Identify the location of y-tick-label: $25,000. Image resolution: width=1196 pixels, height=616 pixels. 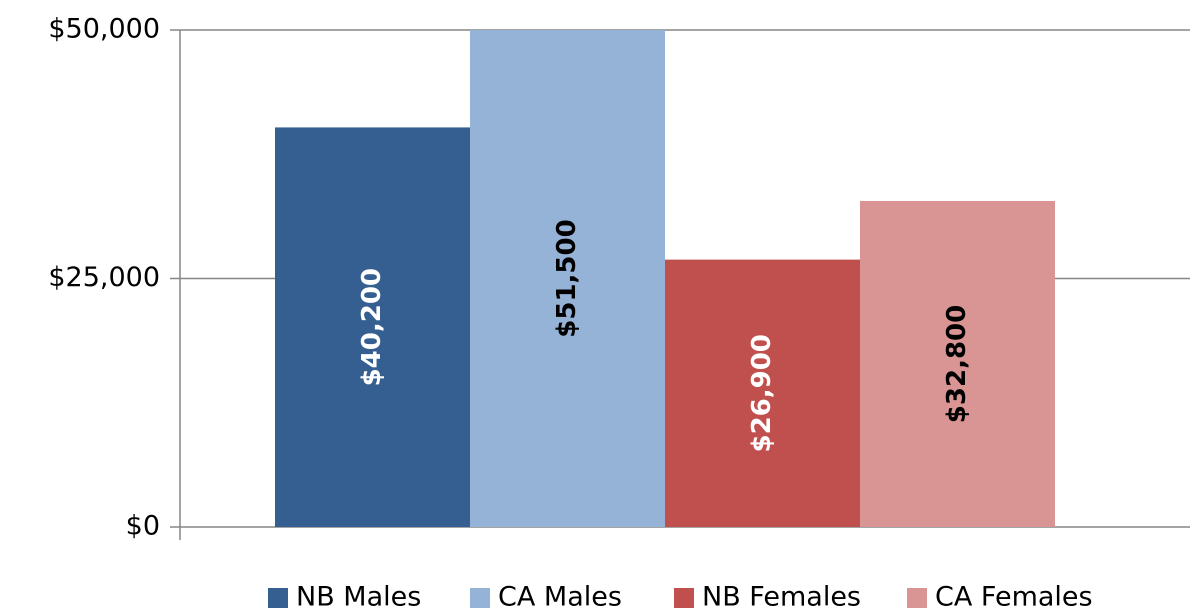
(104, 277).